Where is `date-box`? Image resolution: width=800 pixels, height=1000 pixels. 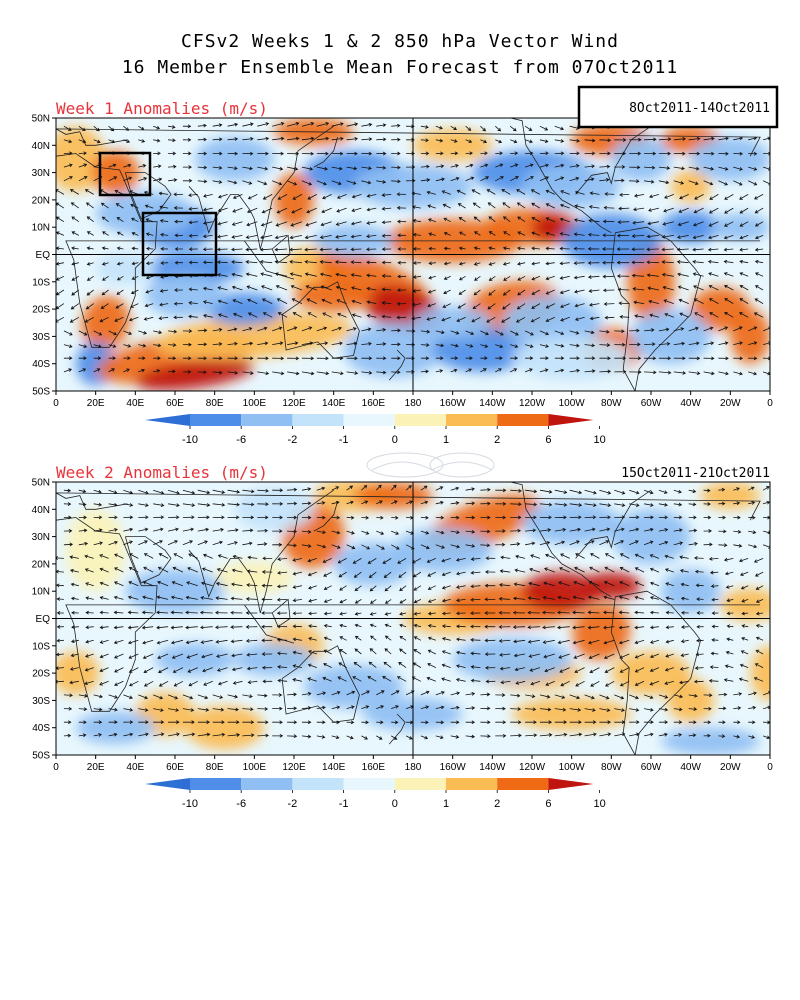 date-box is located at coordinates (678, 107).